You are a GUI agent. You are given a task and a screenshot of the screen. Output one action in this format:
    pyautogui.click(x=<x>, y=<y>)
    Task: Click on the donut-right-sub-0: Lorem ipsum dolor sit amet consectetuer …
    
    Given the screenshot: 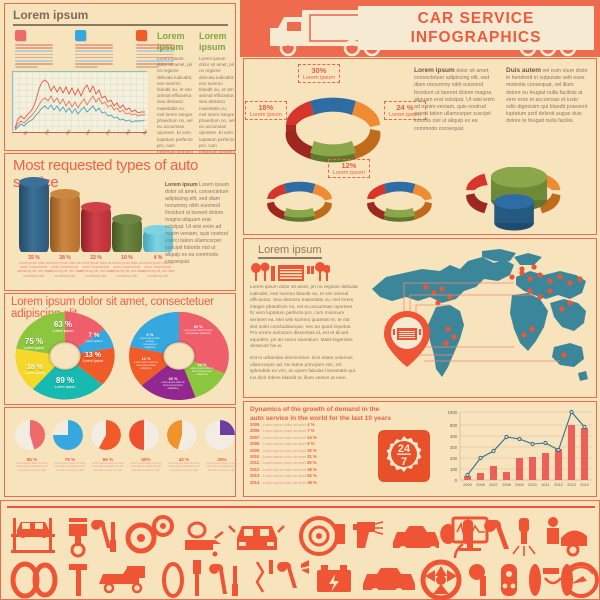 What is the action you would take?
    pyautogui.click(x=198, y=332)
    